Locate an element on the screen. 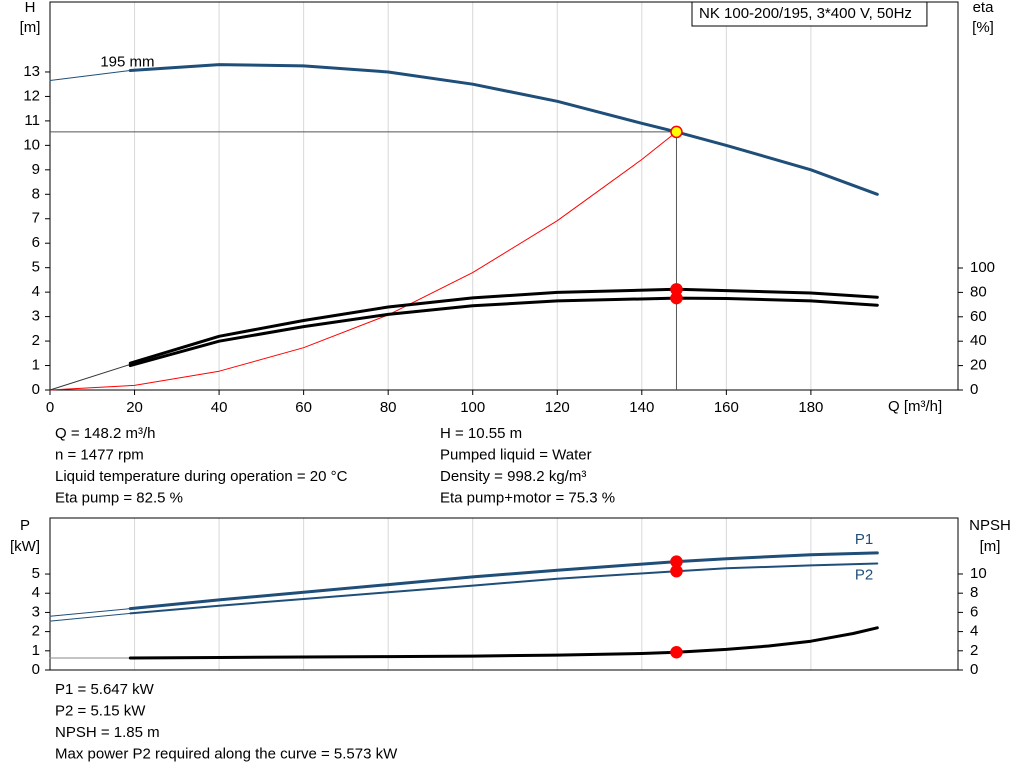  y2-tick-label: 10 is located at coordinates (978, 573).